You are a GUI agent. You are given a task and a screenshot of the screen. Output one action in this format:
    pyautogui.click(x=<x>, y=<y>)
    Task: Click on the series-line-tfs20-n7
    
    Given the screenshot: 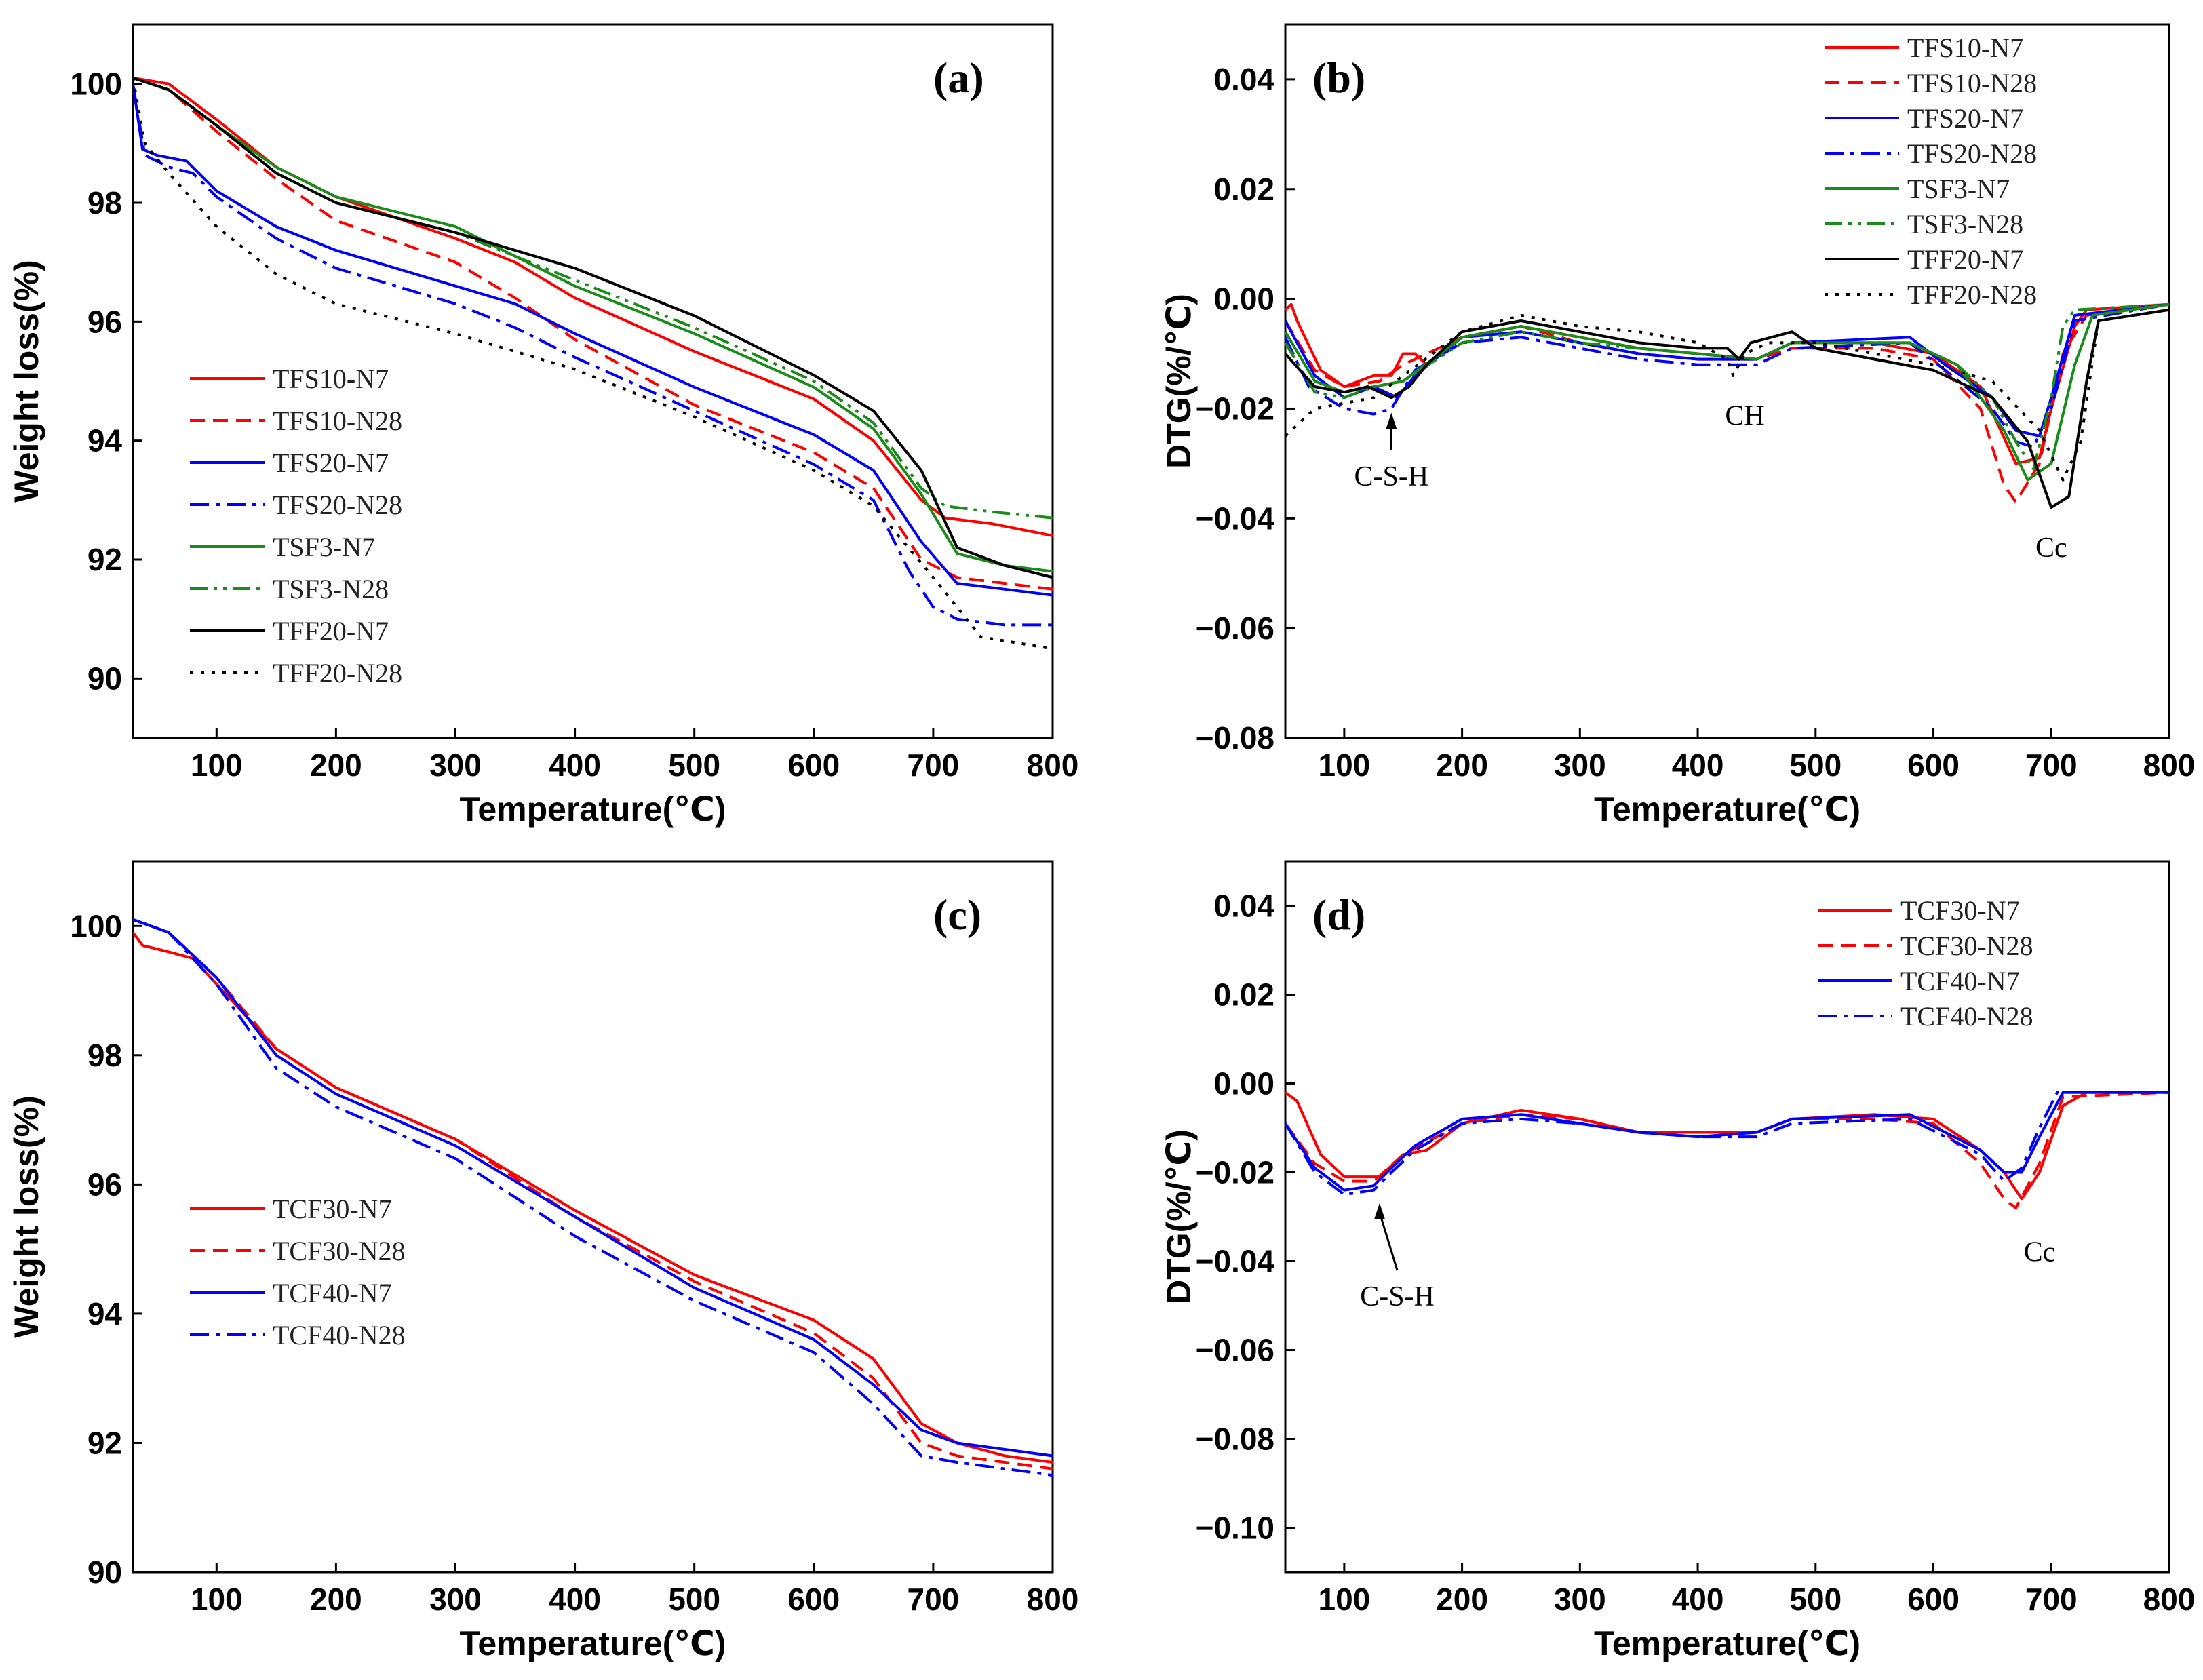 What is the action you would take?
    pyautogui.click(x=593, y=340)
    